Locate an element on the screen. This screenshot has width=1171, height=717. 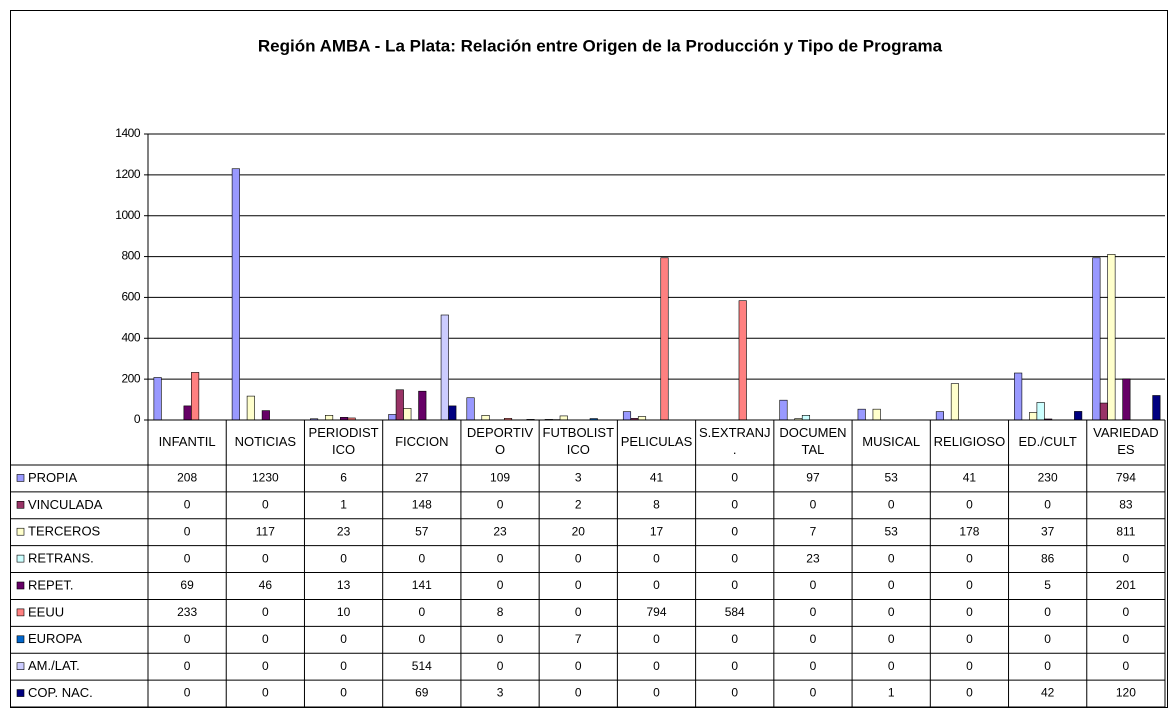
y-tick-label: 600 is located at coordinates (130, 297).